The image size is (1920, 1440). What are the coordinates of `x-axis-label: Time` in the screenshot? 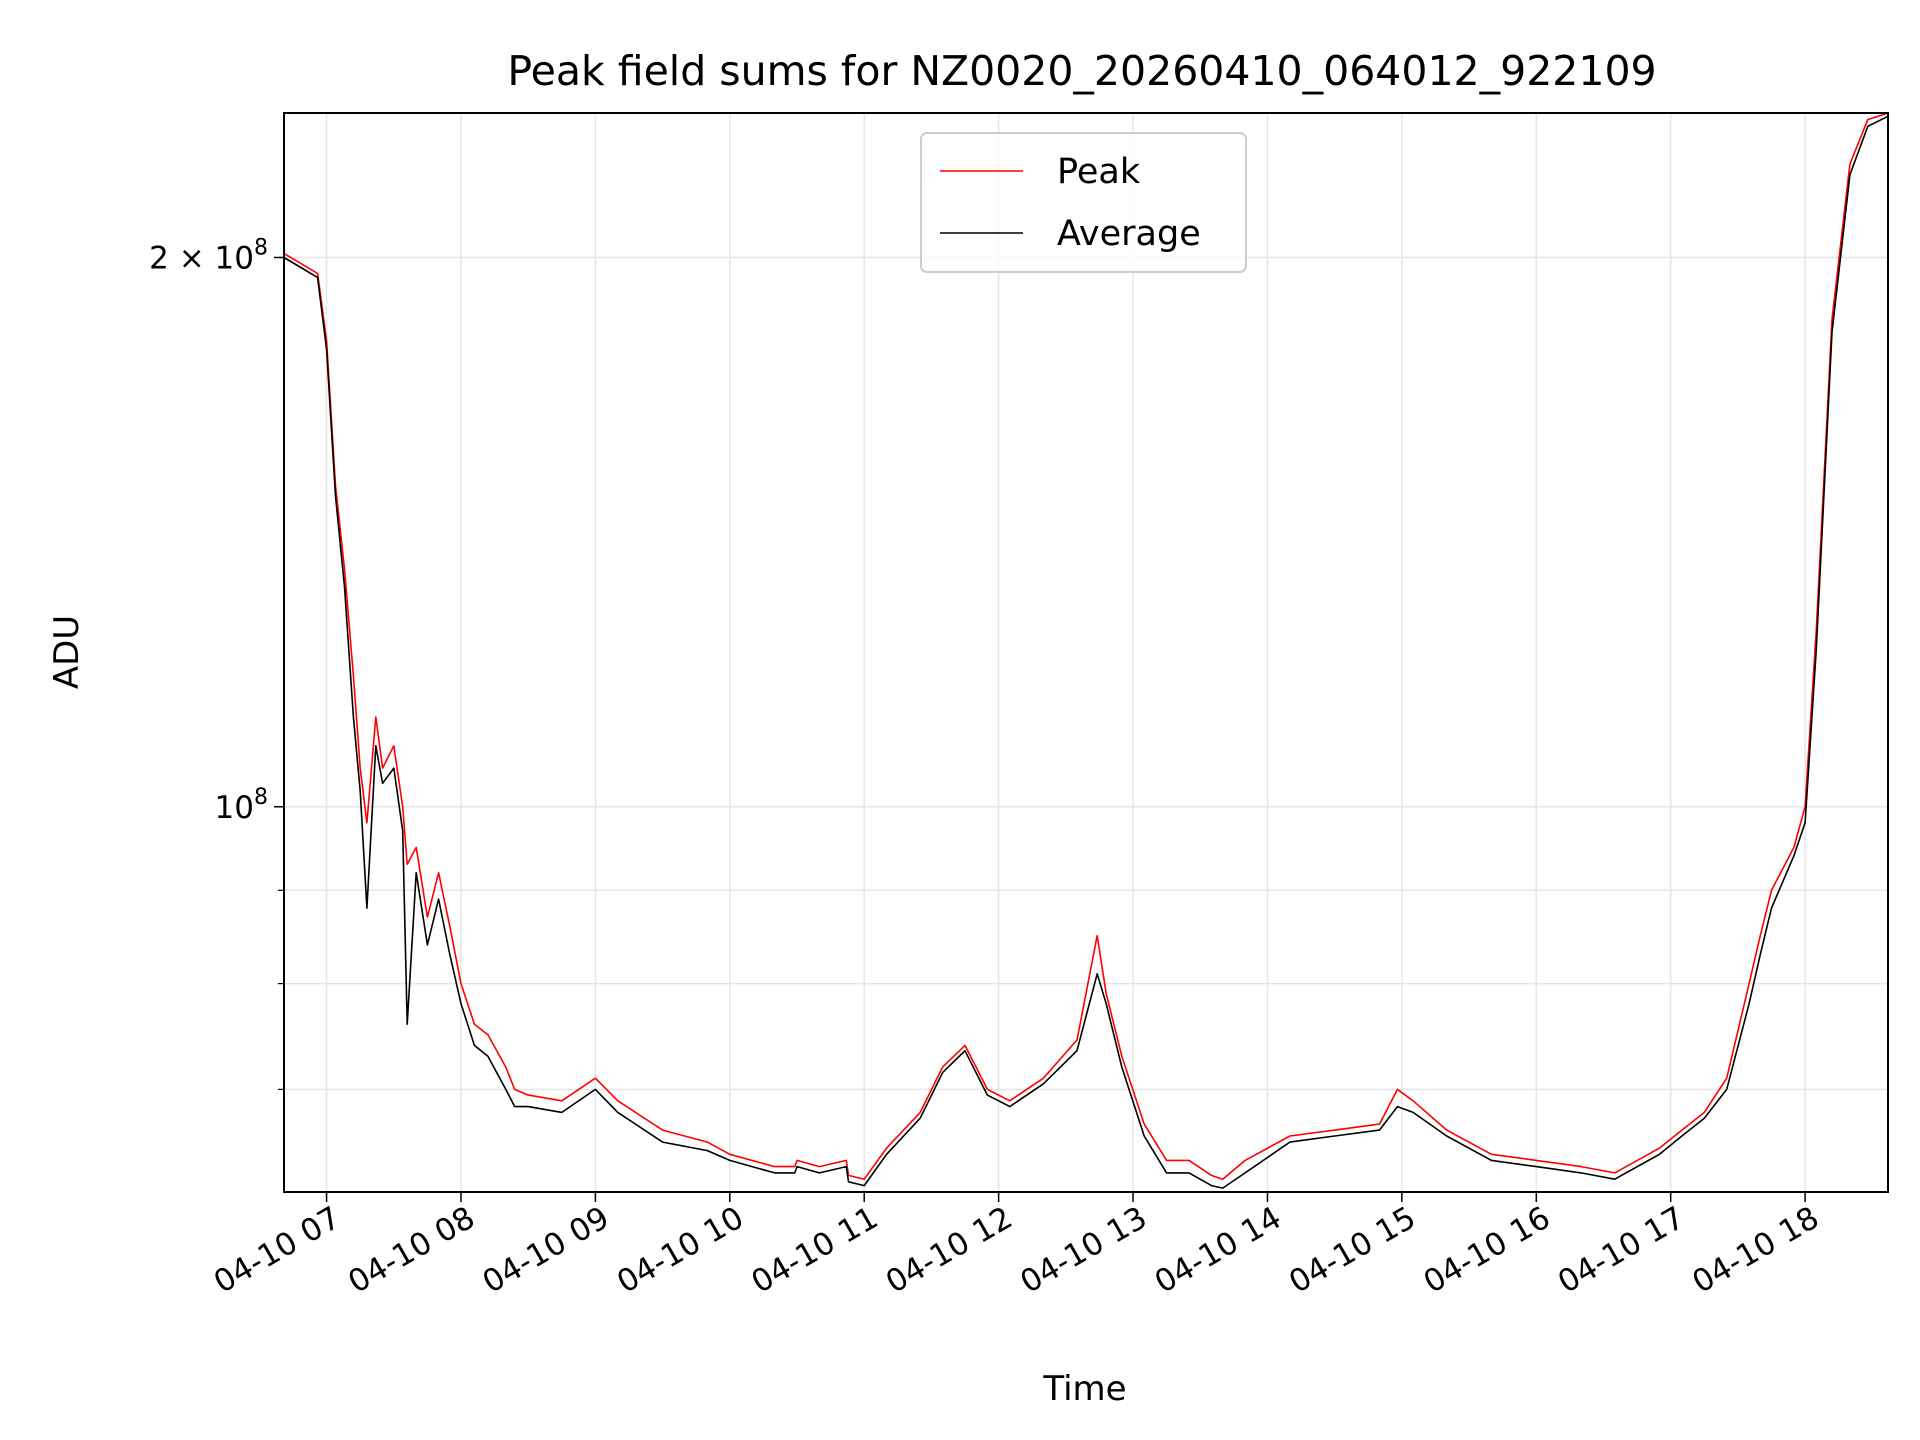 It's located at (1084, 1389).